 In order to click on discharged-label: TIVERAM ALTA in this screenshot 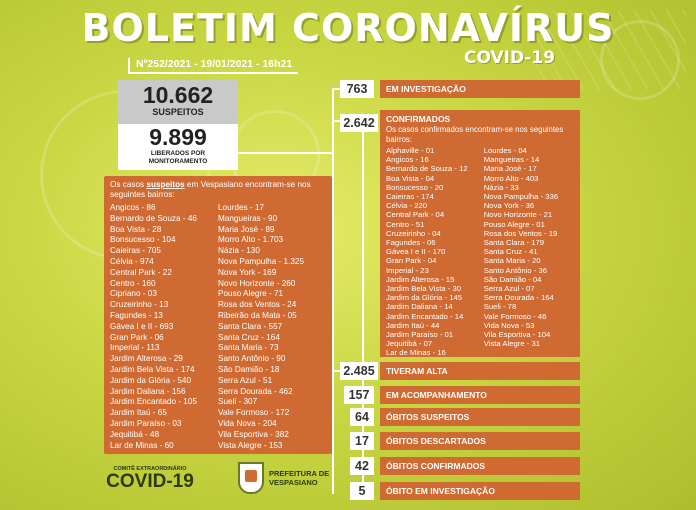, I will do `click(480, 371)`.